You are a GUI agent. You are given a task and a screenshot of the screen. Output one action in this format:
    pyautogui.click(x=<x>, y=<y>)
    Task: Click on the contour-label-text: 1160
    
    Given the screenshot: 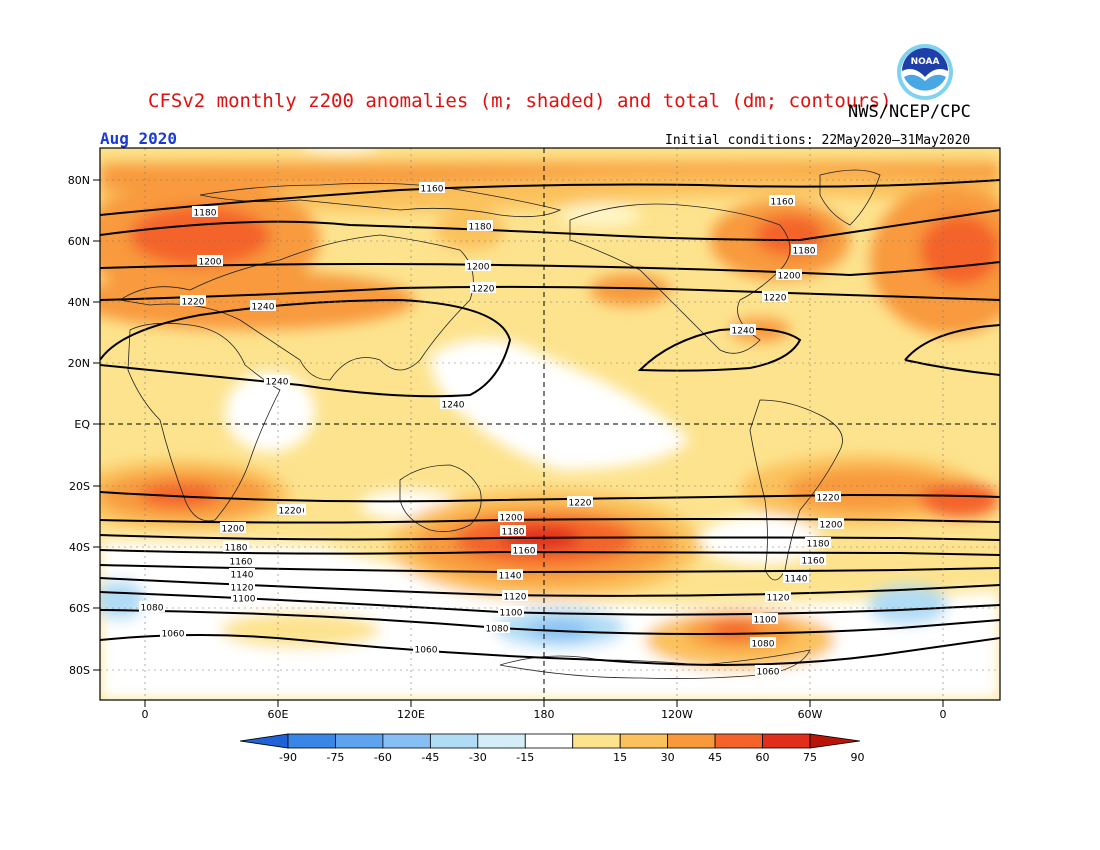 What is the action you would take?
    pyautogui.click(x=432, y=190)
    